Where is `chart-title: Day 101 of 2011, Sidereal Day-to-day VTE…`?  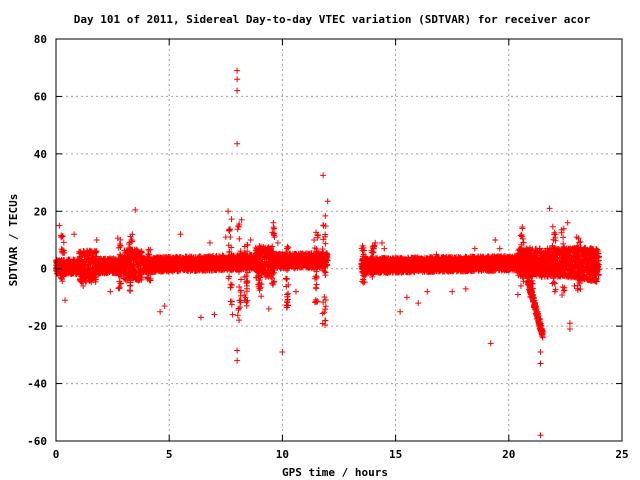
chart-title: Day 101 of 2011, Sidereal Day-to-day VTE… is located at coordinates (332, 19).